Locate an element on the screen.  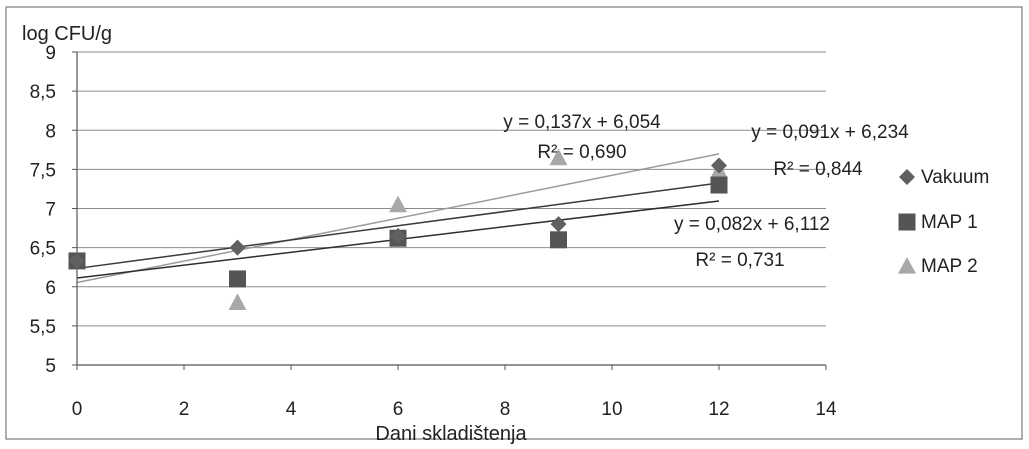
trendline-vakuum is located at coordinates (398, 226).